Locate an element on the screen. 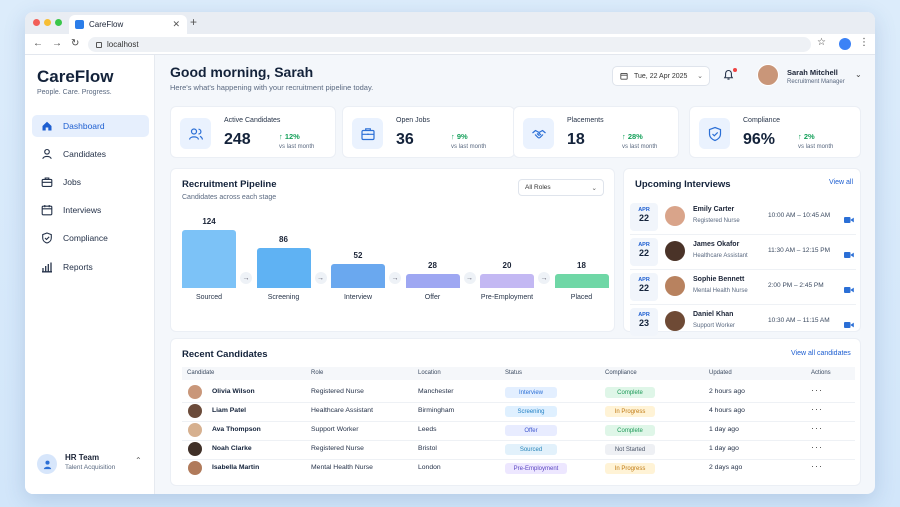  sidebar-item-candidates: Candidates is located at coordinates (90, 154).